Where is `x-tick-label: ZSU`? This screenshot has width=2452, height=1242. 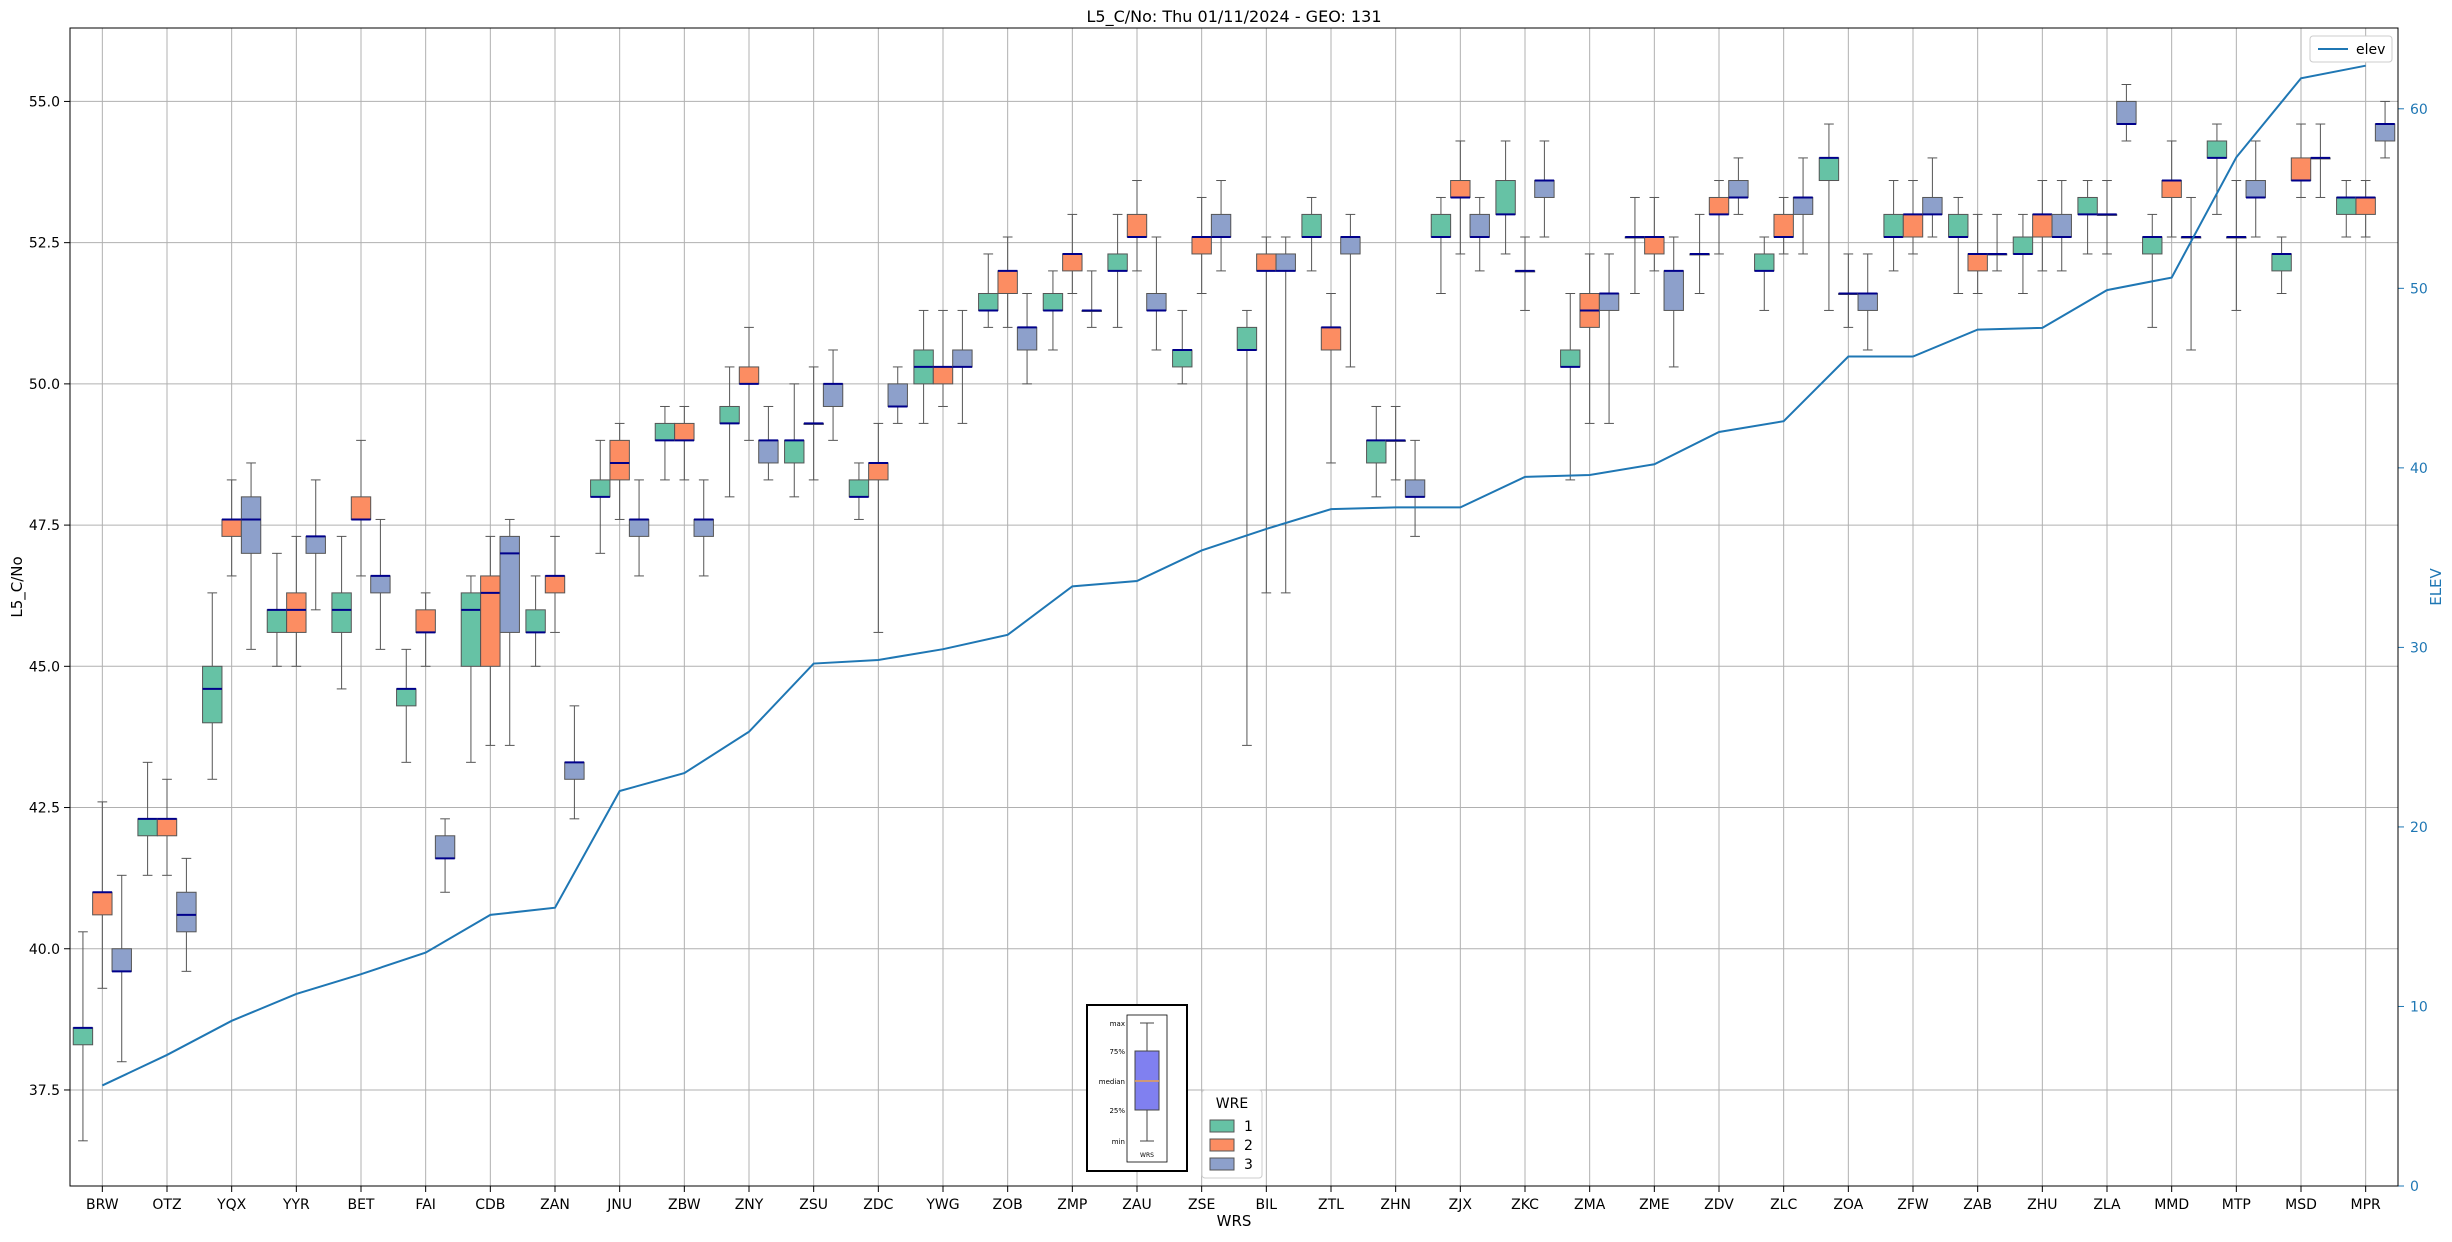 x-tick-label: ZSU is located at coordinates (813, 1205).